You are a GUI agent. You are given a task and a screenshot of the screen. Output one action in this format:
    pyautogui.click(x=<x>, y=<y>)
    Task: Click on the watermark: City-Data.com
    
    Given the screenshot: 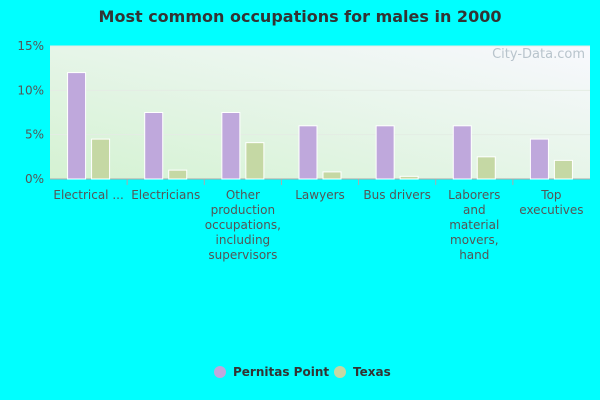 What is the action you would take?
    pyautogui.click(x=538, y=54)
    